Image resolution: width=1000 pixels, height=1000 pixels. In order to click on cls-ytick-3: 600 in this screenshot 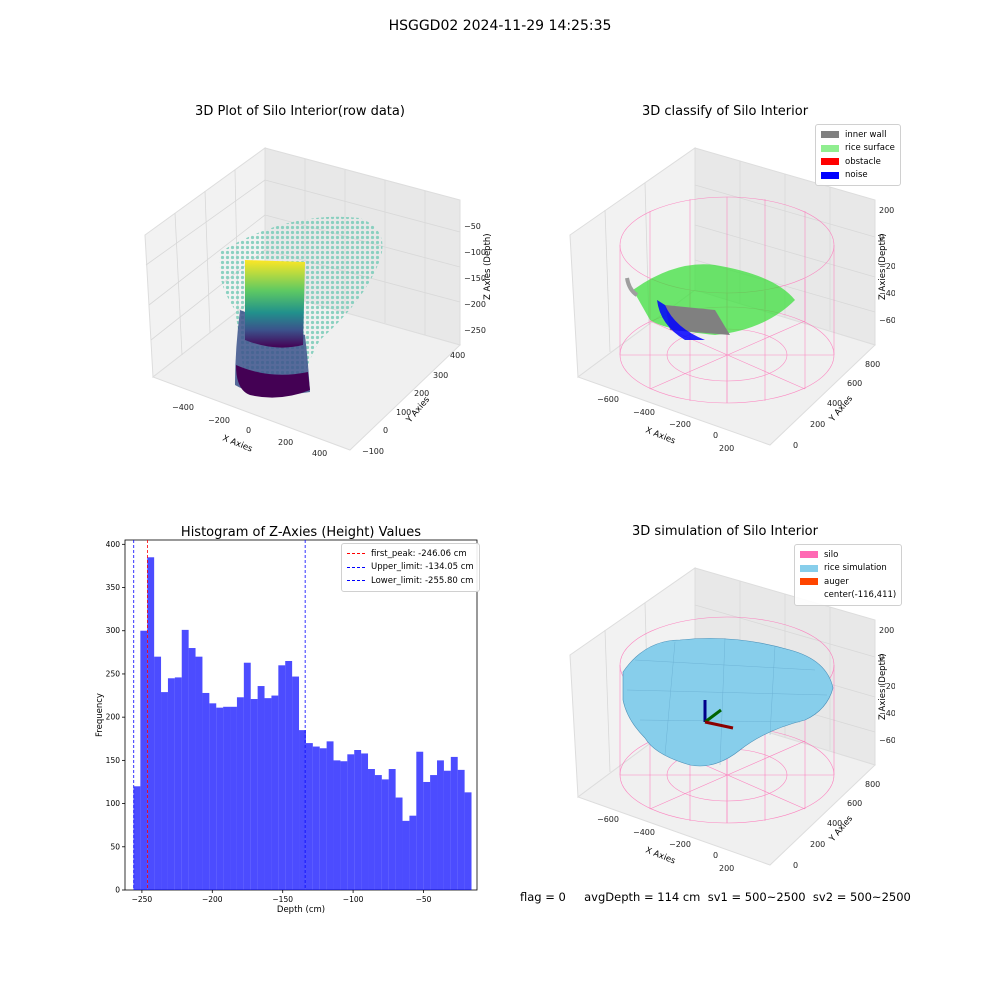, I will do `click(854, 383)`.